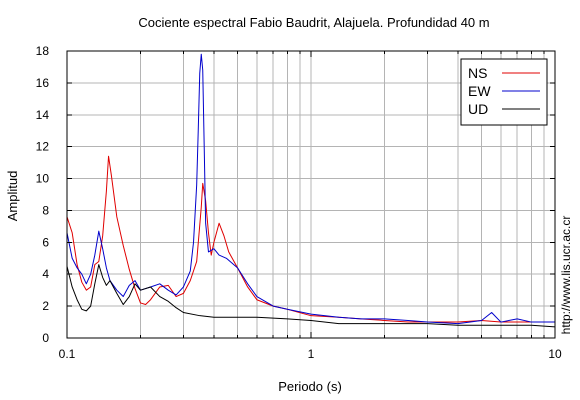  What do you see at coordinates (43, 115) in the screenshot?
I see `y-tick-label: 14` at bounding box center [43, 115].